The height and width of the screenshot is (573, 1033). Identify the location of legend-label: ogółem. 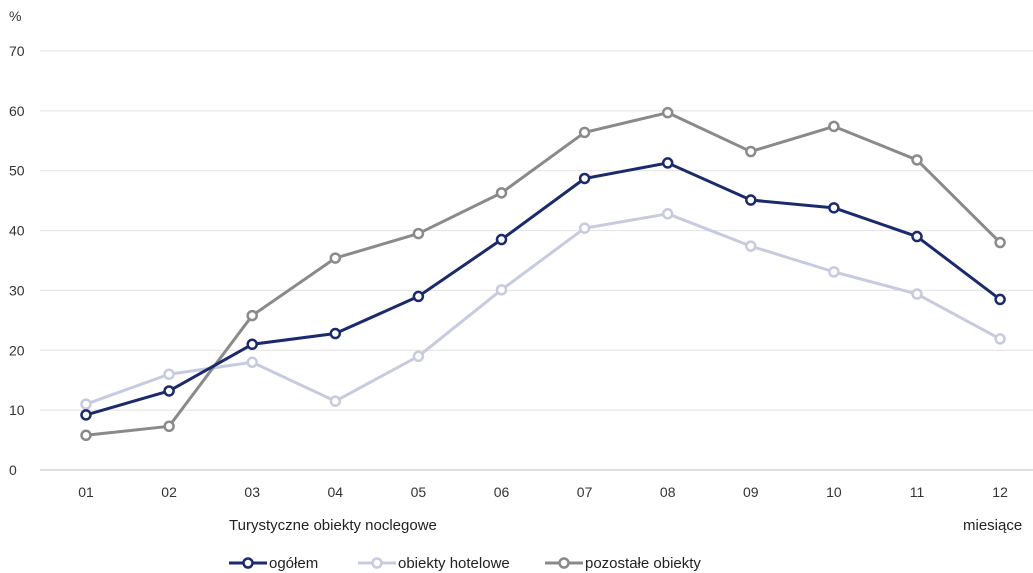
(293, 563).